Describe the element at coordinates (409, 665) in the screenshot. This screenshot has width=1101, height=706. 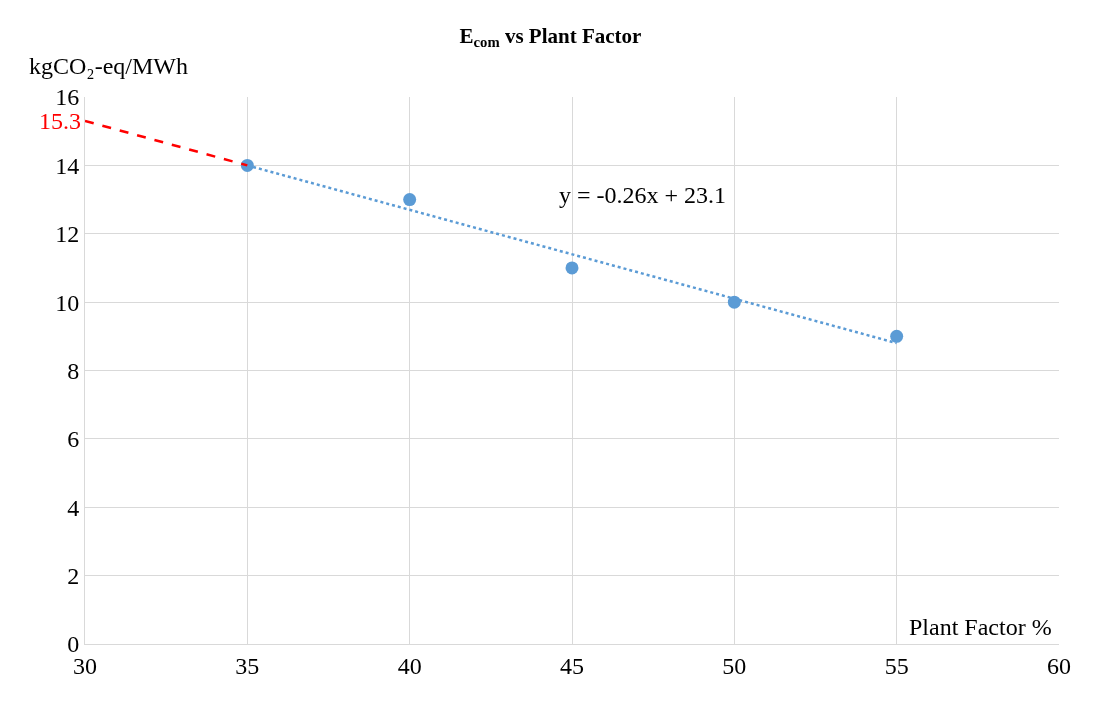
I see `x-tick-label: 40` at that location.